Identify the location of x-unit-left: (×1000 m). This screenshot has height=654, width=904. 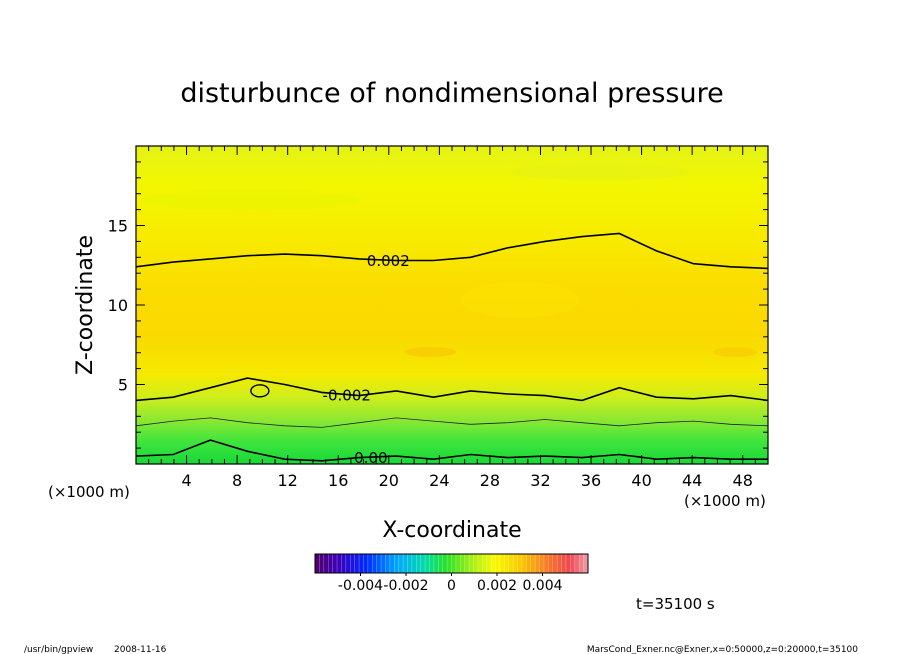
(89, 492).